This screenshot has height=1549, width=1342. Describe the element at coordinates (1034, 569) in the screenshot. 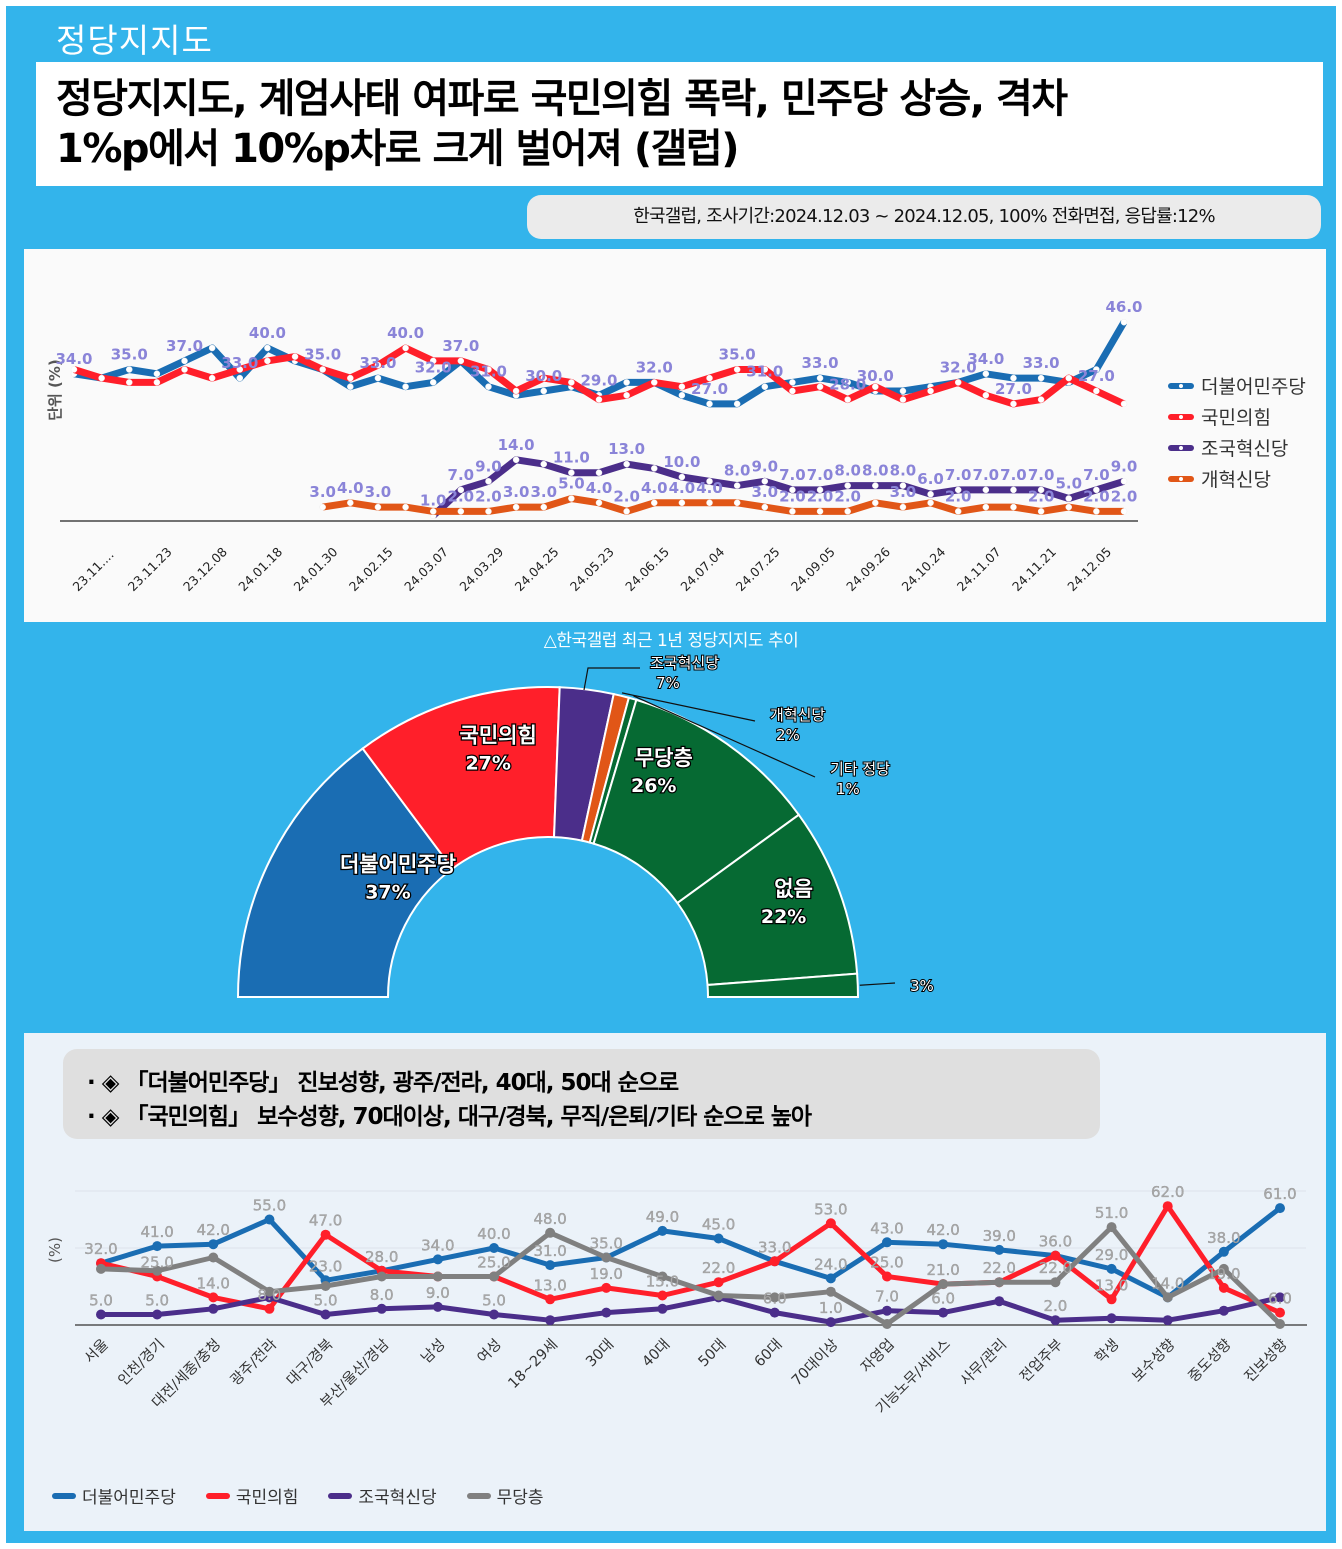

I see `x-tick-label: 24.11.21` at that location.